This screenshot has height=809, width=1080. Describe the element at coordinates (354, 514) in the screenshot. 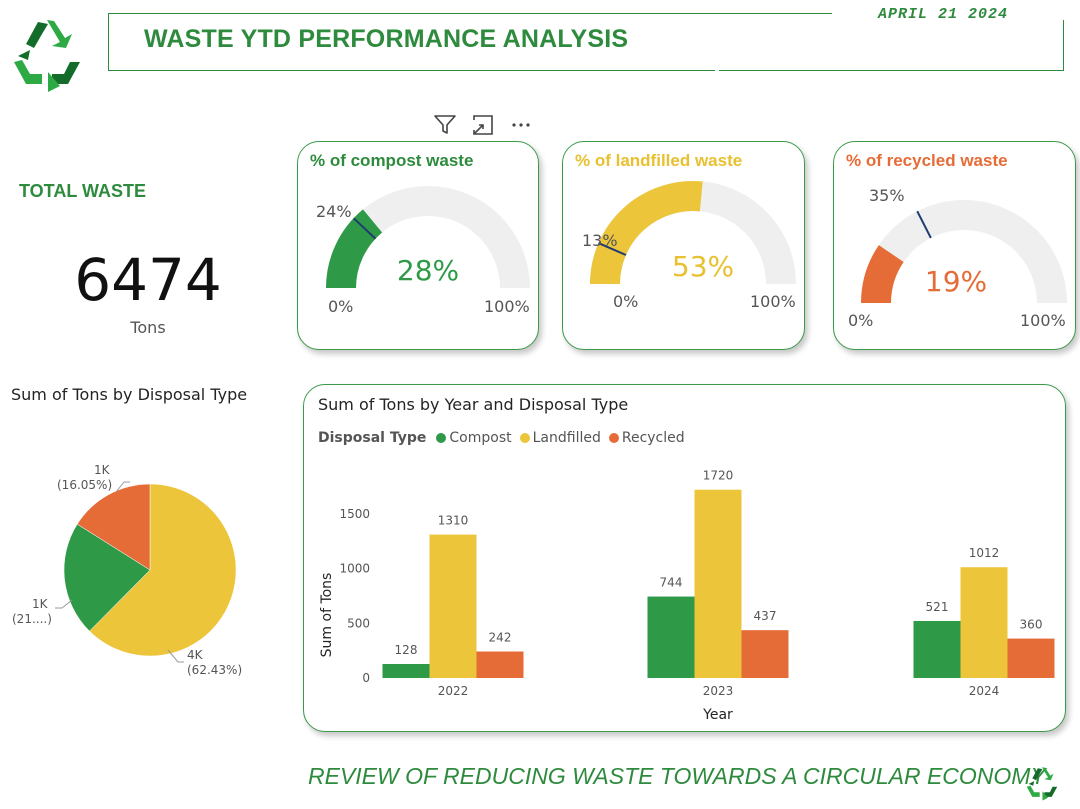

I see `y-tick-label: 1500` at that location.